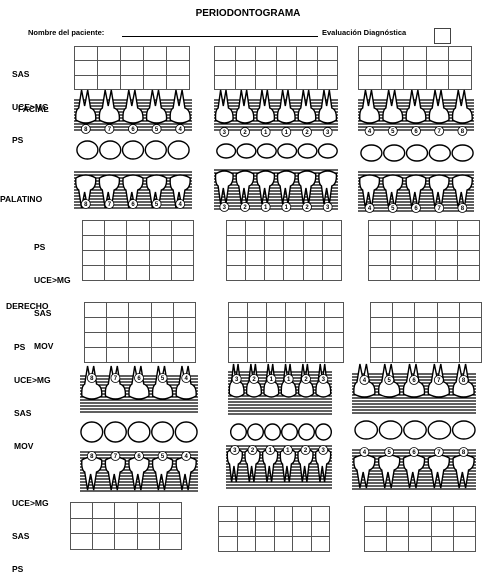 The height and width of the screenshot is (586, 496). I want to click on upper-row-labels: SAS UCE>MG PS, so click(30, 102).